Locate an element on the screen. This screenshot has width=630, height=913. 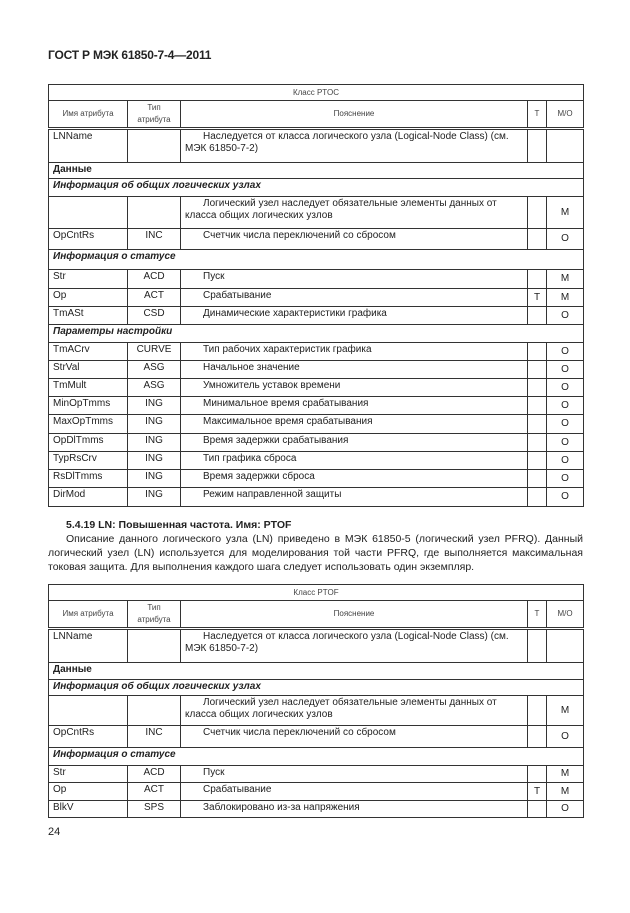
attribute-name: TmMult is located at coordinates (88, 387).